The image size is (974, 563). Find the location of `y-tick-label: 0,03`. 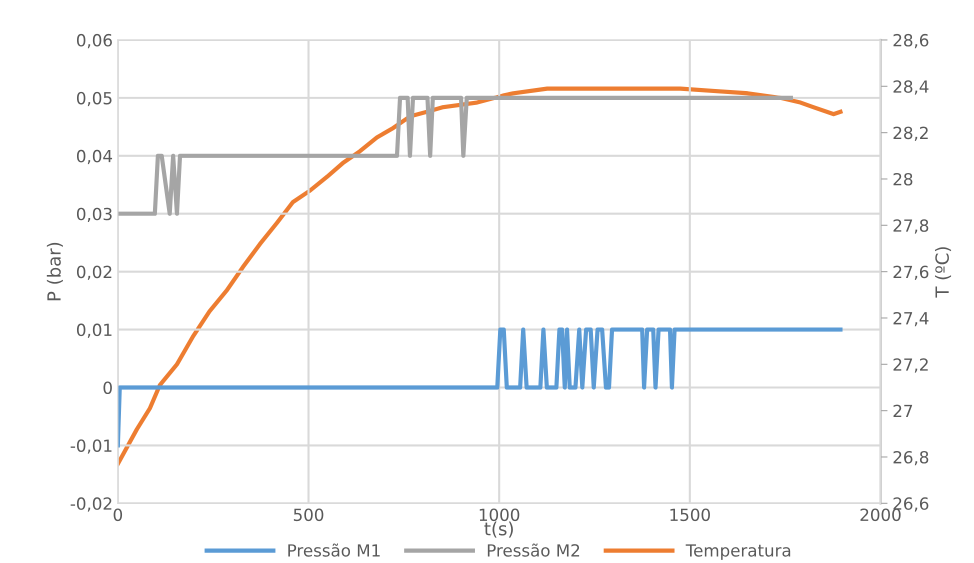

y-tick-label: 0,03 is located at coordinates (94, 215).